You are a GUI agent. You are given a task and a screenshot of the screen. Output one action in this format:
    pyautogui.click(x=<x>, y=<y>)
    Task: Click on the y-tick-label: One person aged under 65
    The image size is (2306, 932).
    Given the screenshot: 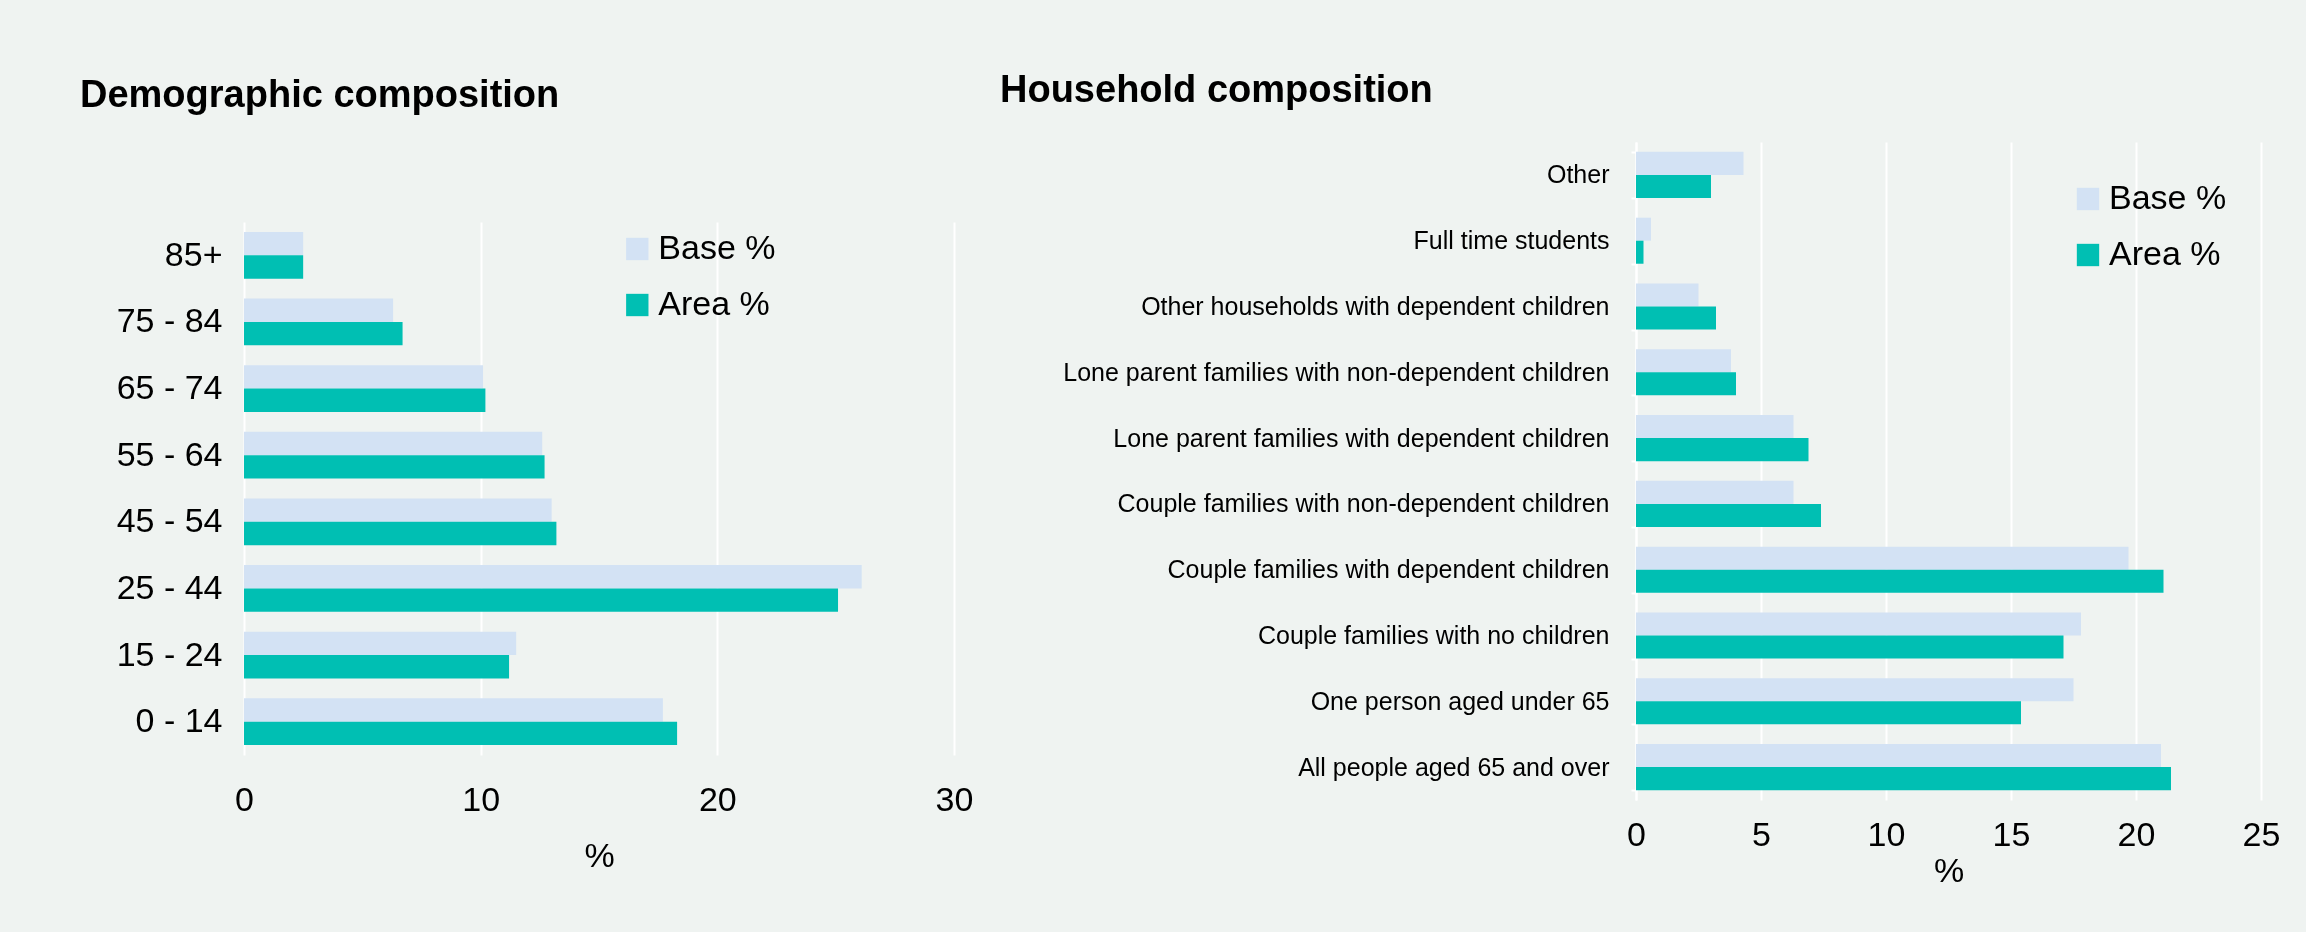 What is the action you would take?
    pyautogui.click(x=1460, y=700)
    